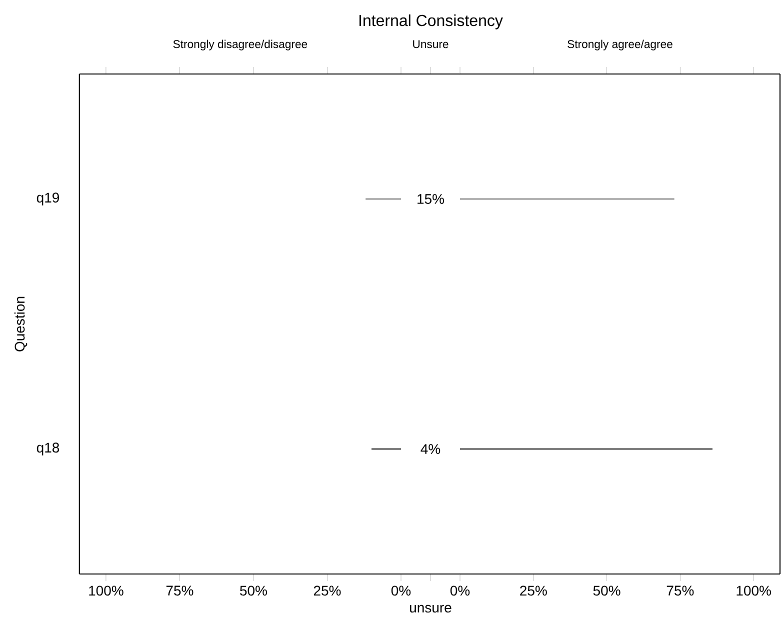 The height and width of the screenshot is (626, 784). I want to click on chart-subtitle: Strongly disagree/disagree, so click(240, 45).